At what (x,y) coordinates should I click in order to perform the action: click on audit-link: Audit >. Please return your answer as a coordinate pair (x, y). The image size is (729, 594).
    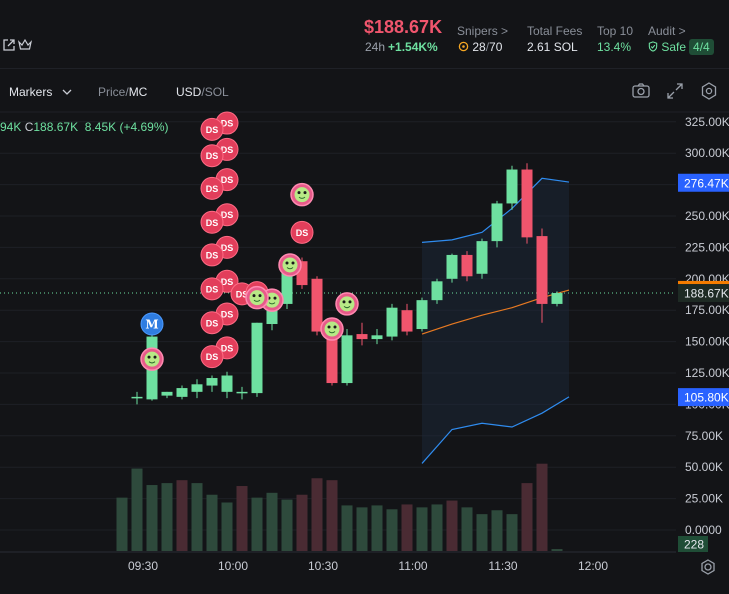
    Looking at the image, I should click on (667, 31).